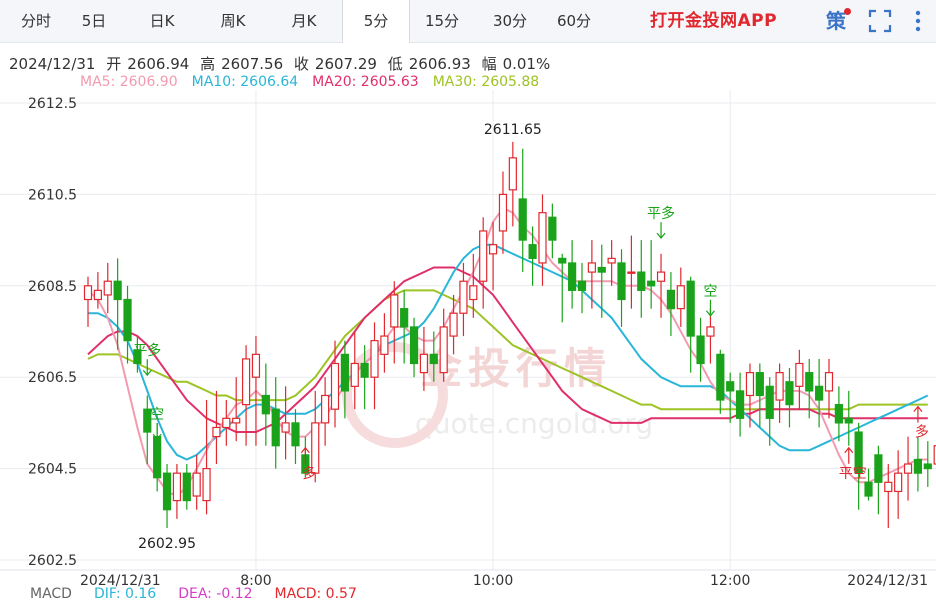  What do you see at coordinates (245, 82) in the screenshot?
I see `ma-legend-item: MA10: 2606.64` at bounding box center [245, 82].